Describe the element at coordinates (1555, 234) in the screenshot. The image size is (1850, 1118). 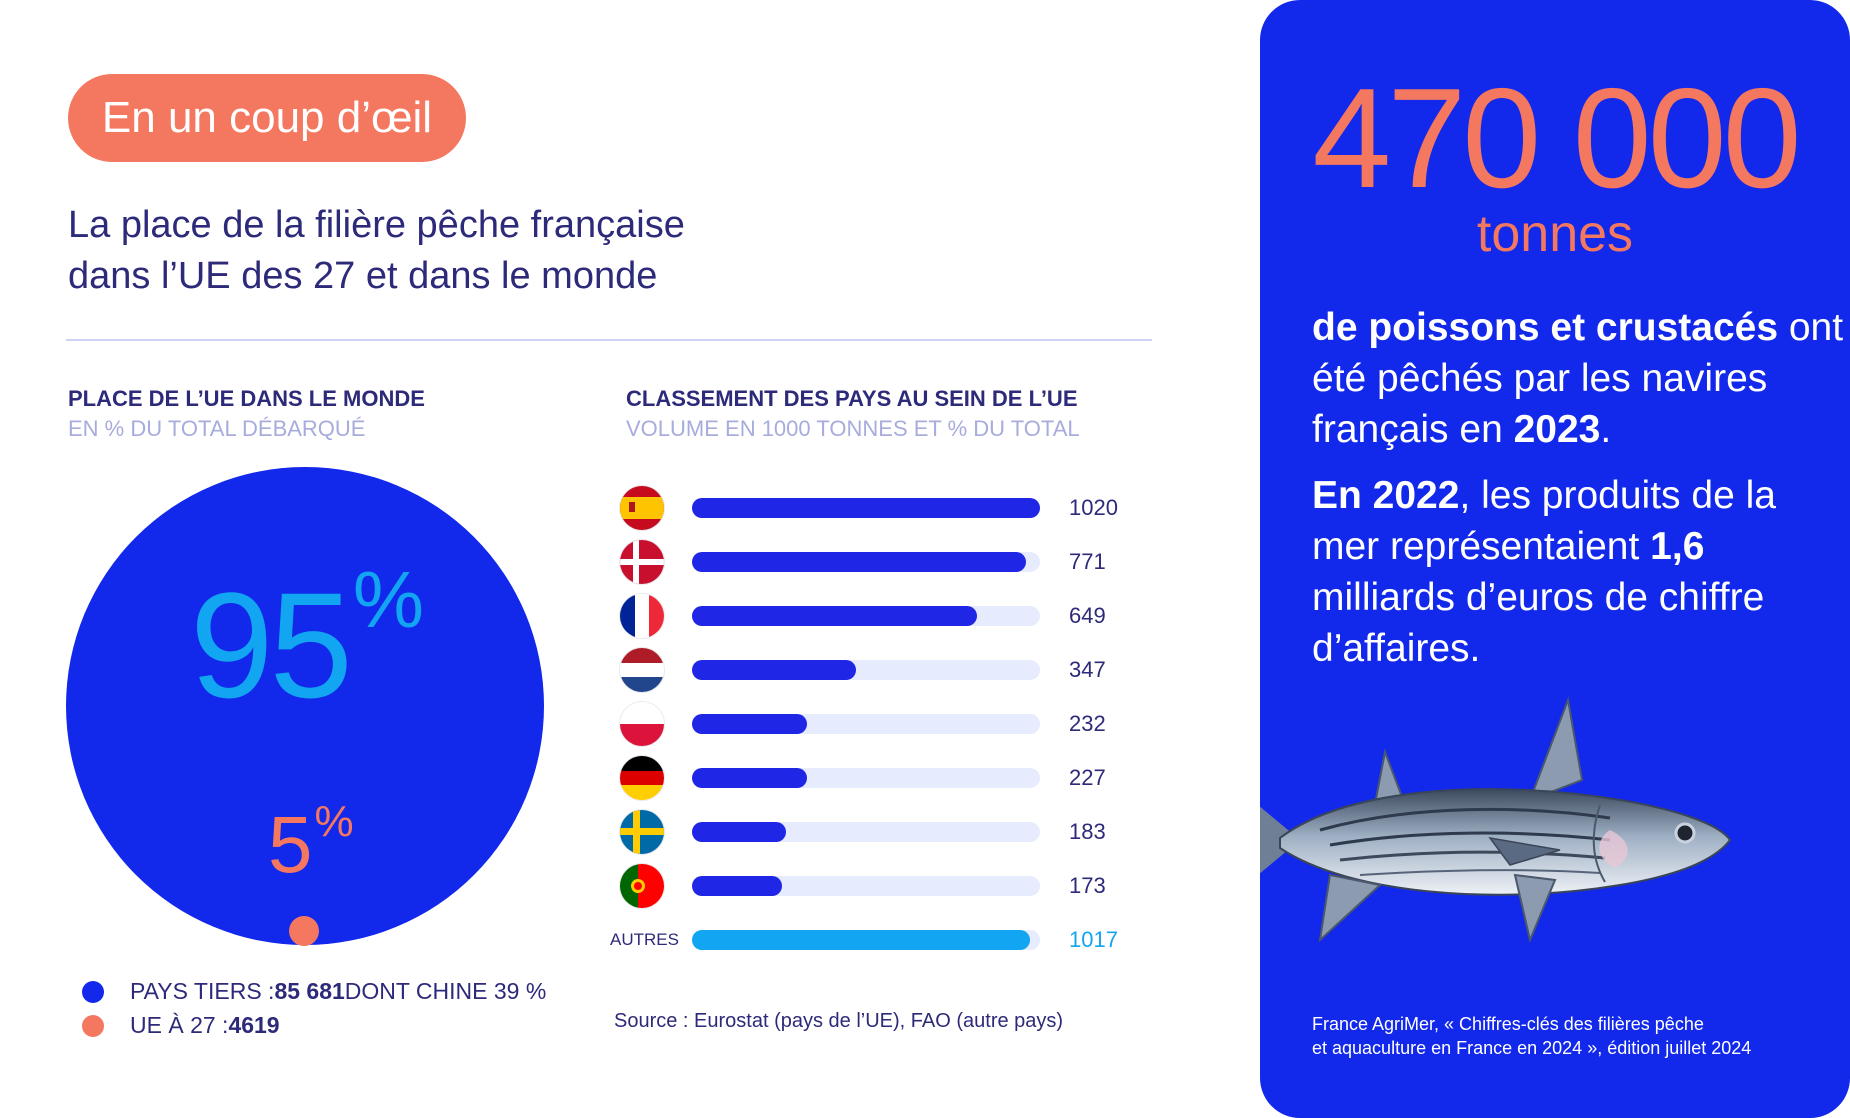
I see `catch-volume-unit: tonnes` at that location.